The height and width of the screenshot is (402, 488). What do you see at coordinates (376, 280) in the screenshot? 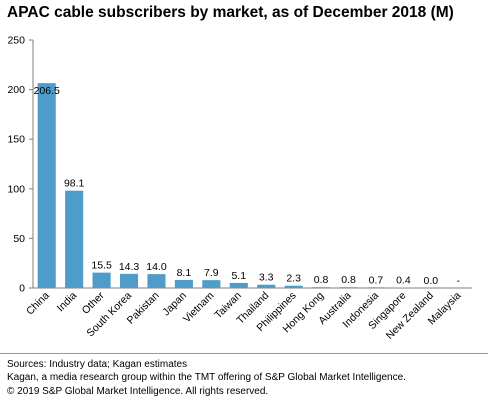
I see `data-label: 0.7` at bounding box center [376, 280].